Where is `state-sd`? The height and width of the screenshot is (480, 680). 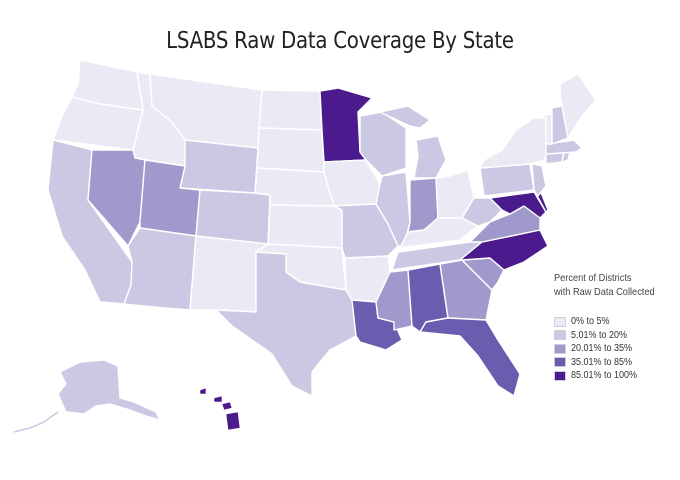 state-sd is located at coordinates (290, 150).